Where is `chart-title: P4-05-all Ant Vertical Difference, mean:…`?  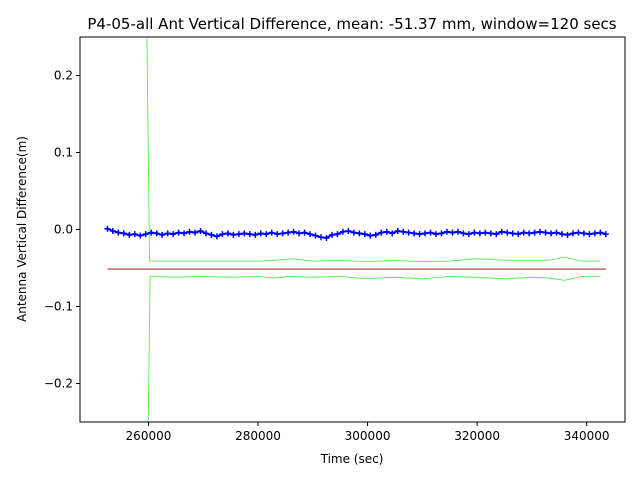 chart-title: P4-05-all Ant Vertical Difference, mean:… is located at coordinates (351, 24).